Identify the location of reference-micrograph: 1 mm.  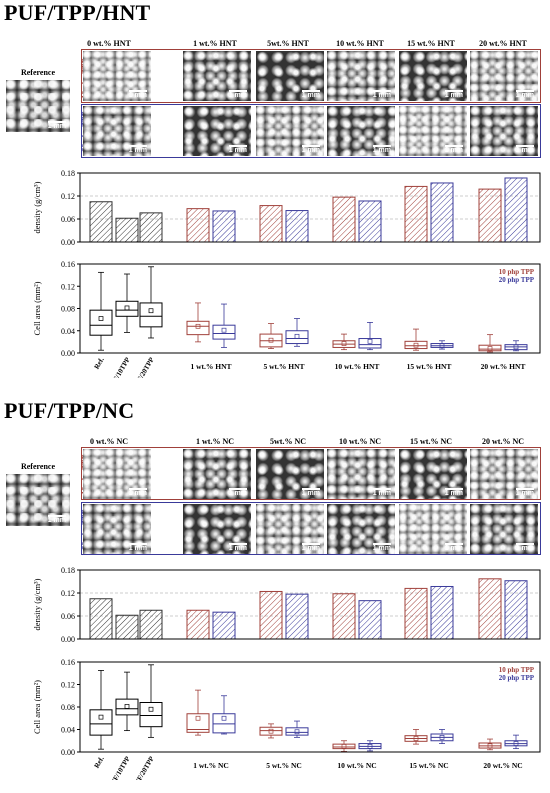
(38, 500).